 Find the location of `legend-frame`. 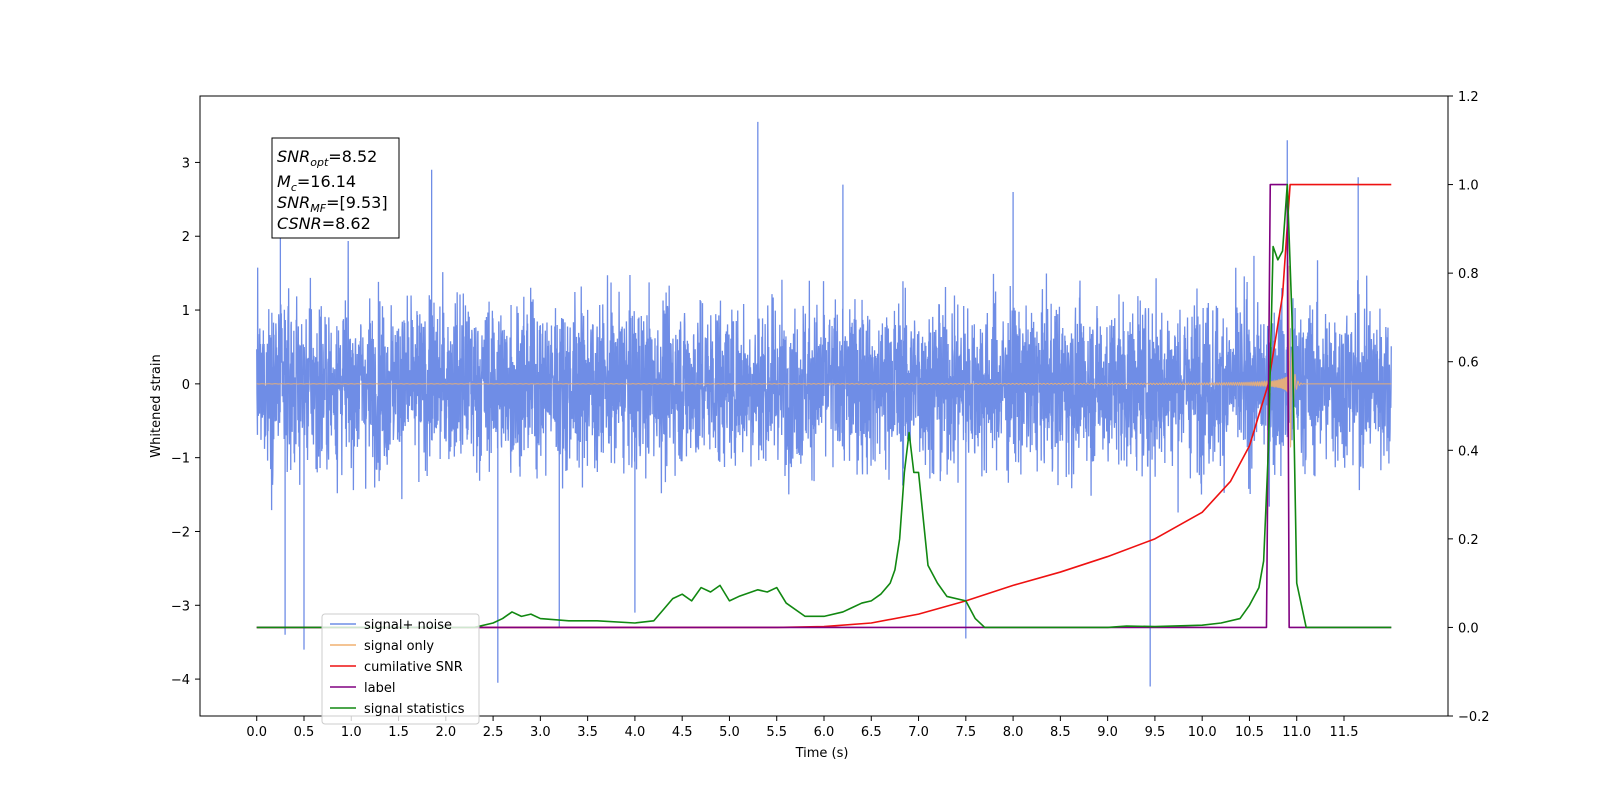

legend-frame is located at coordinates (400, 669).